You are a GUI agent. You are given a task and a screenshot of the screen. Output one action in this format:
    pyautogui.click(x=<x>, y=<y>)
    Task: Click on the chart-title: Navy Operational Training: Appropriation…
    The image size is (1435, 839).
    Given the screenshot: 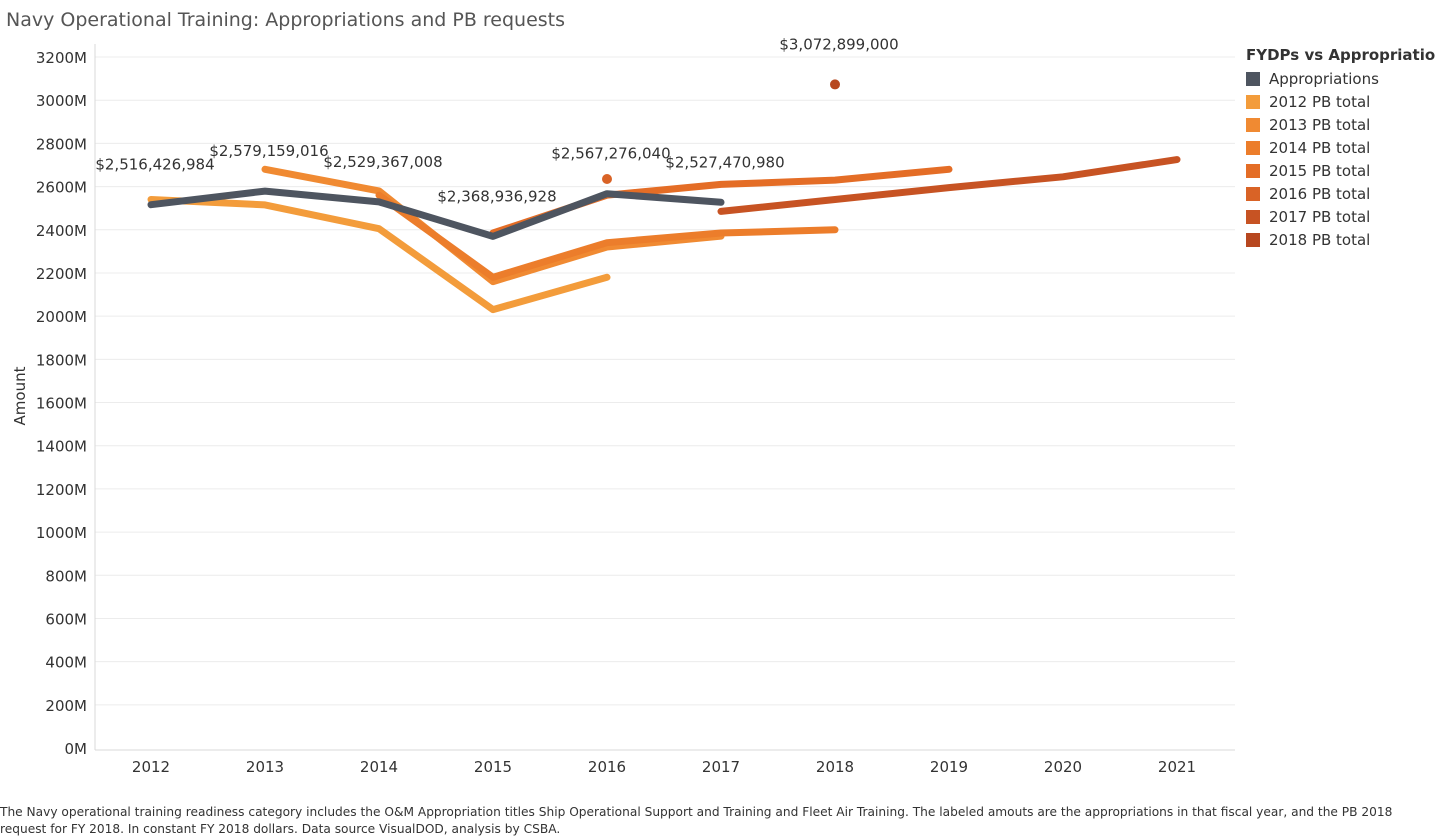 What is the action you would take?
    pyautogui.click(x=286, y=20)
    